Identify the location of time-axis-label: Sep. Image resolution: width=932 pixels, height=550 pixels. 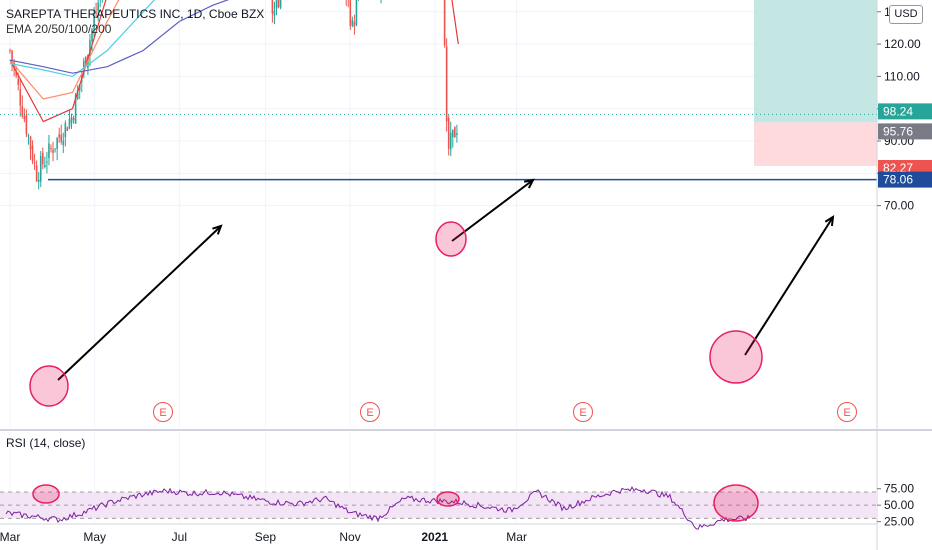
(266, 537).